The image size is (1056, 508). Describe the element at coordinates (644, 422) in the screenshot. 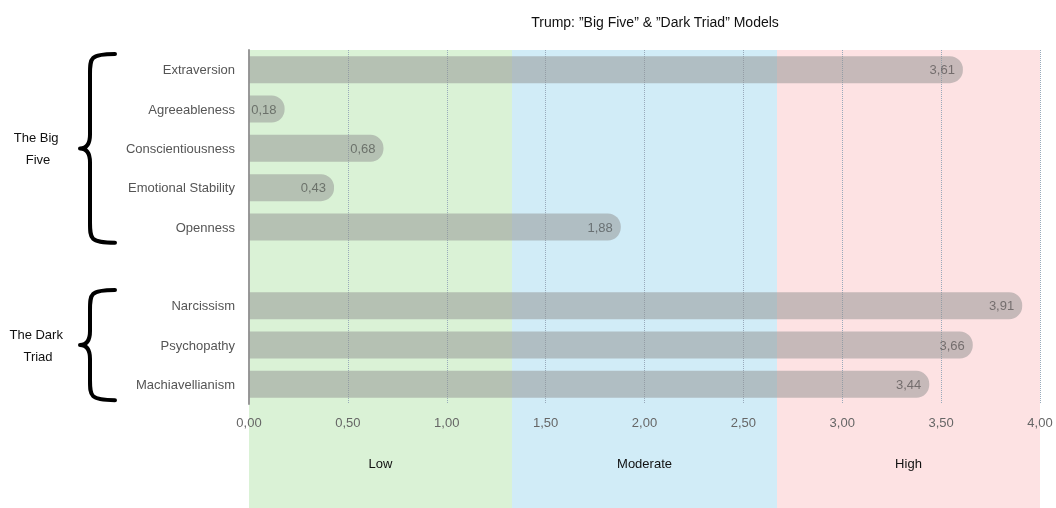

I see `x-tick-label: 2,00` at that location.